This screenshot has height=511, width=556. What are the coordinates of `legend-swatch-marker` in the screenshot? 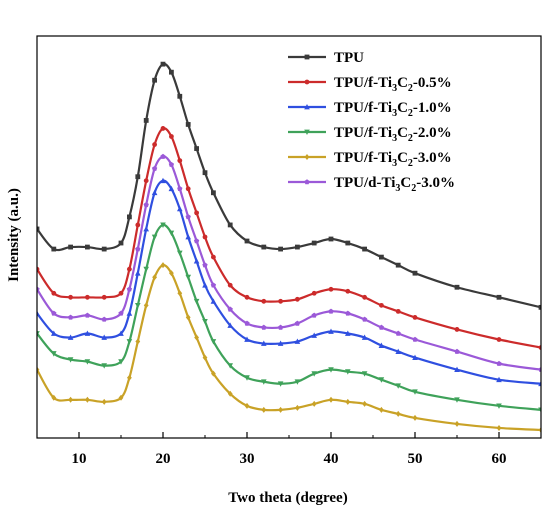 It's located at (307, 57).